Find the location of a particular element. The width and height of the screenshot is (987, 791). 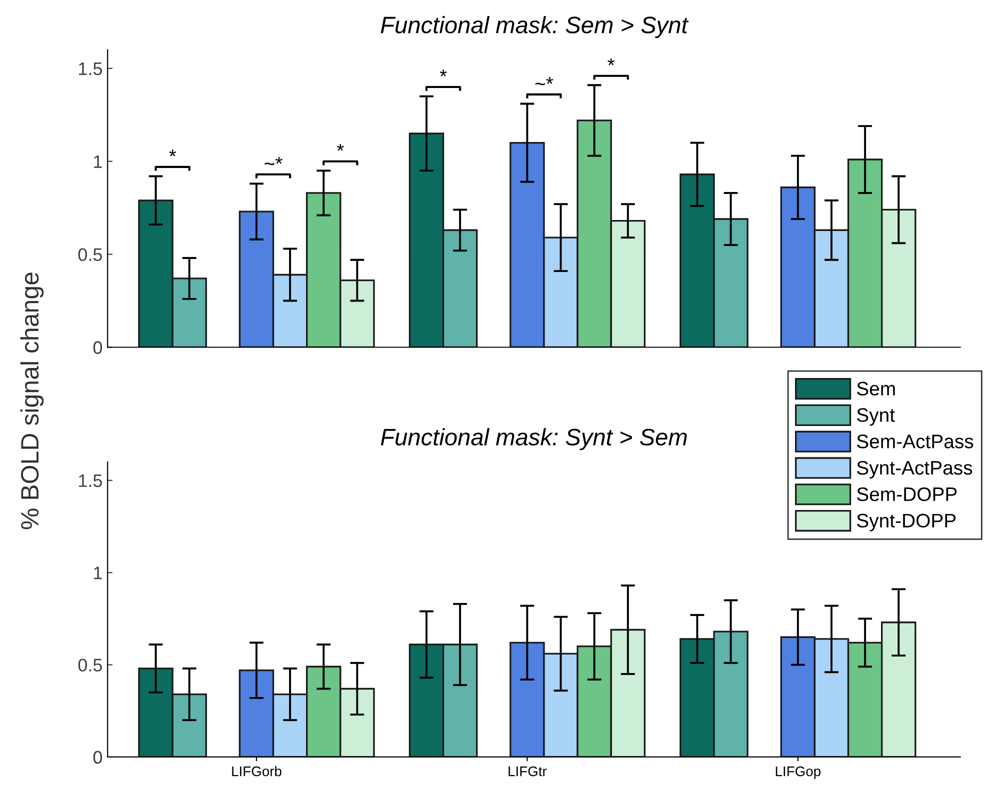

x-tick-label: LIFGorb is located at coordinates (257, 771).